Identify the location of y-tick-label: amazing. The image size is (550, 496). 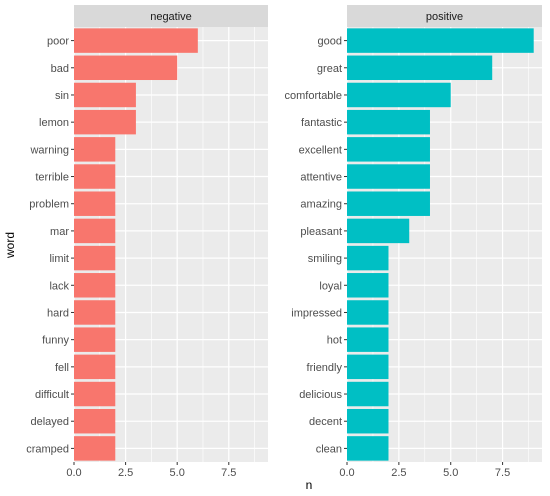
(321, 205).